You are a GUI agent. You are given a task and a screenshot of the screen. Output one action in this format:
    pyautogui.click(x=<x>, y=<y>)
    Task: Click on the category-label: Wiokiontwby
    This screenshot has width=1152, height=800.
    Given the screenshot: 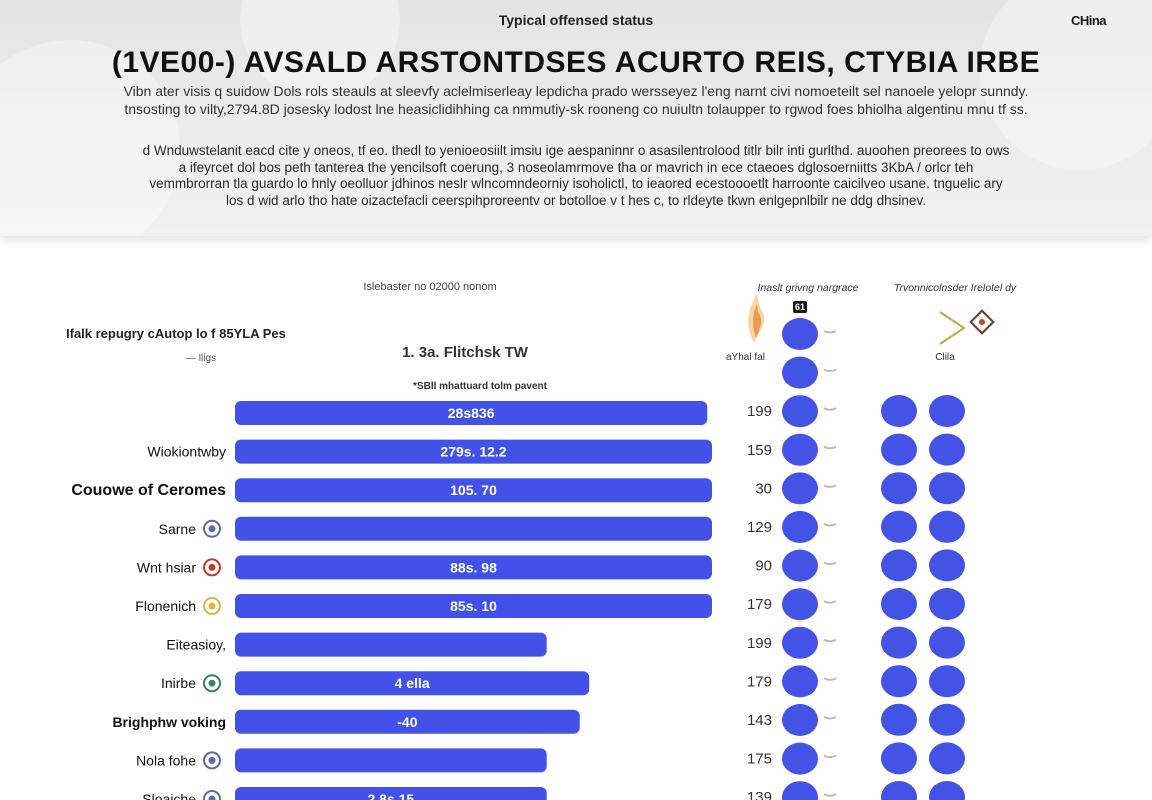 What is the action you would take?
    pyautogui.click(x=186, y=452)
    